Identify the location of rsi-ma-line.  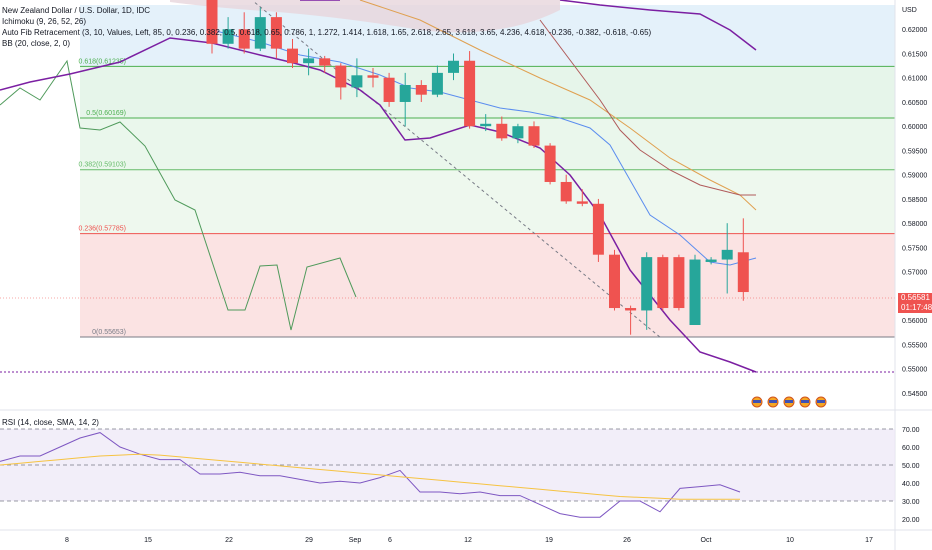
(370, 476).